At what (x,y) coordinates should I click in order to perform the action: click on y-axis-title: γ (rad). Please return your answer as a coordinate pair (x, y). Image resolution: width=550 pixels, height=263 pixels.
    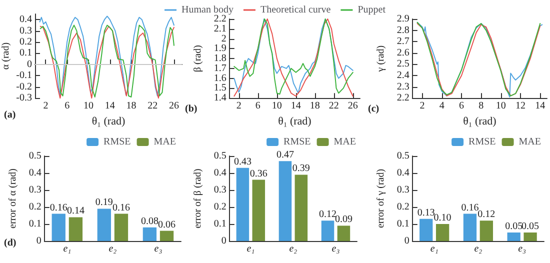
    Looking at the image, I should click on (381, 59).